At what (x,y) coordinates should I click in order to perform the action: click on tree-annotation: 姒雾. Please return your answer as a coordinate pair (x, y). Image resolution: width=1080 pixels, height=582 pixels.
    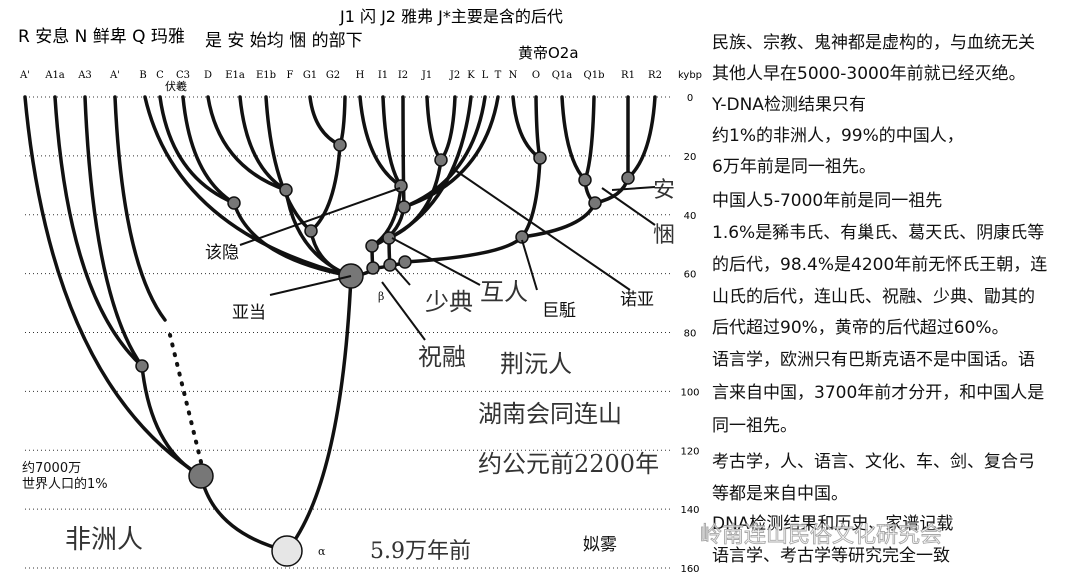
    Looking at the image, I should click on (600, 545).